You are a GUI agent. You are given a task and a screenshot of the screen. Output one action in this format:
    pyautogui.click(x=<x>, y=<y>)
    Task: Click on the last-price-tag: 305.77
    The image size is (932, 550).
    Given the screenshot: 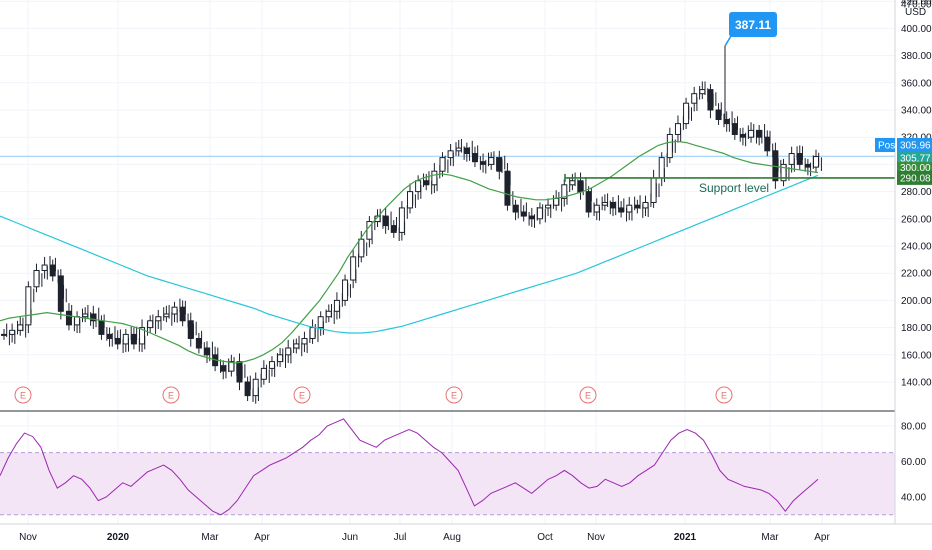 What is the action you would take?
    pyautogui.click(x=915, y=159)
    